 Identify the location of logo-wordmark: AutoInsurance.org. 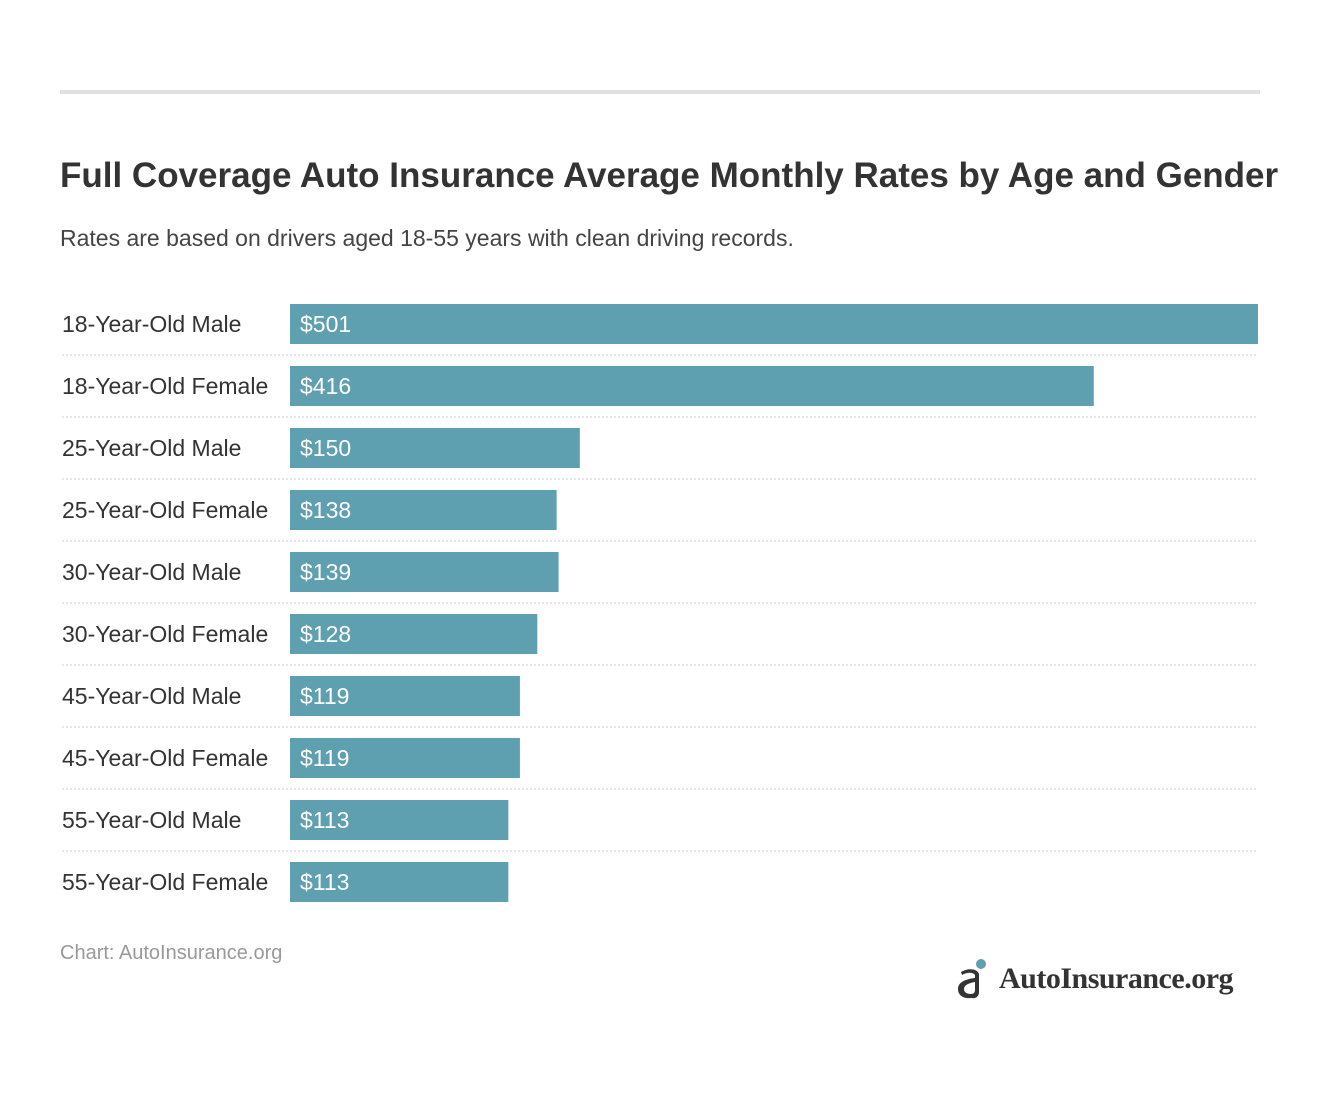
(1116, 978).